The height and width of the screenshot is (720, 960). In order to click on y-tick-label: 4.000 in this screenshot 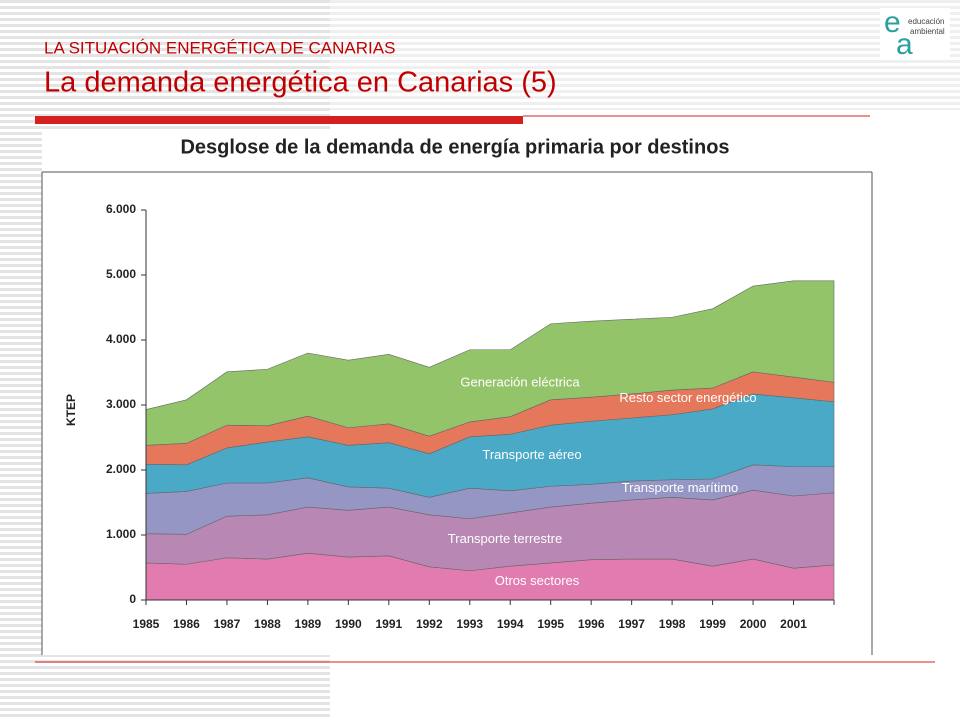, I will do `click(121, 339)`.